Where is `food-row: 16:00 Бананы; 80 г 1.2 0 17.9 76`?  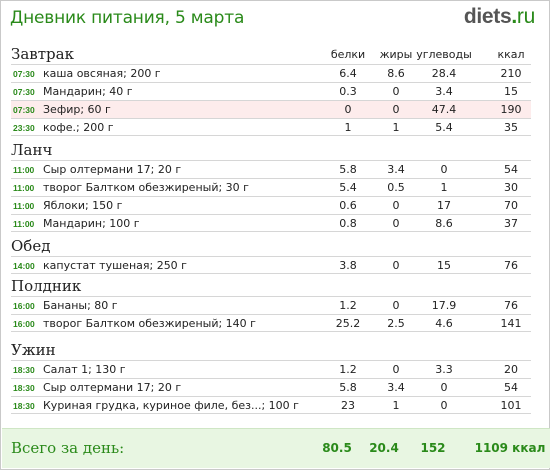
food-row: 16:00 Бананы; 80 г 1.2 0 17.9 76 is located at coordinates (271, 305).